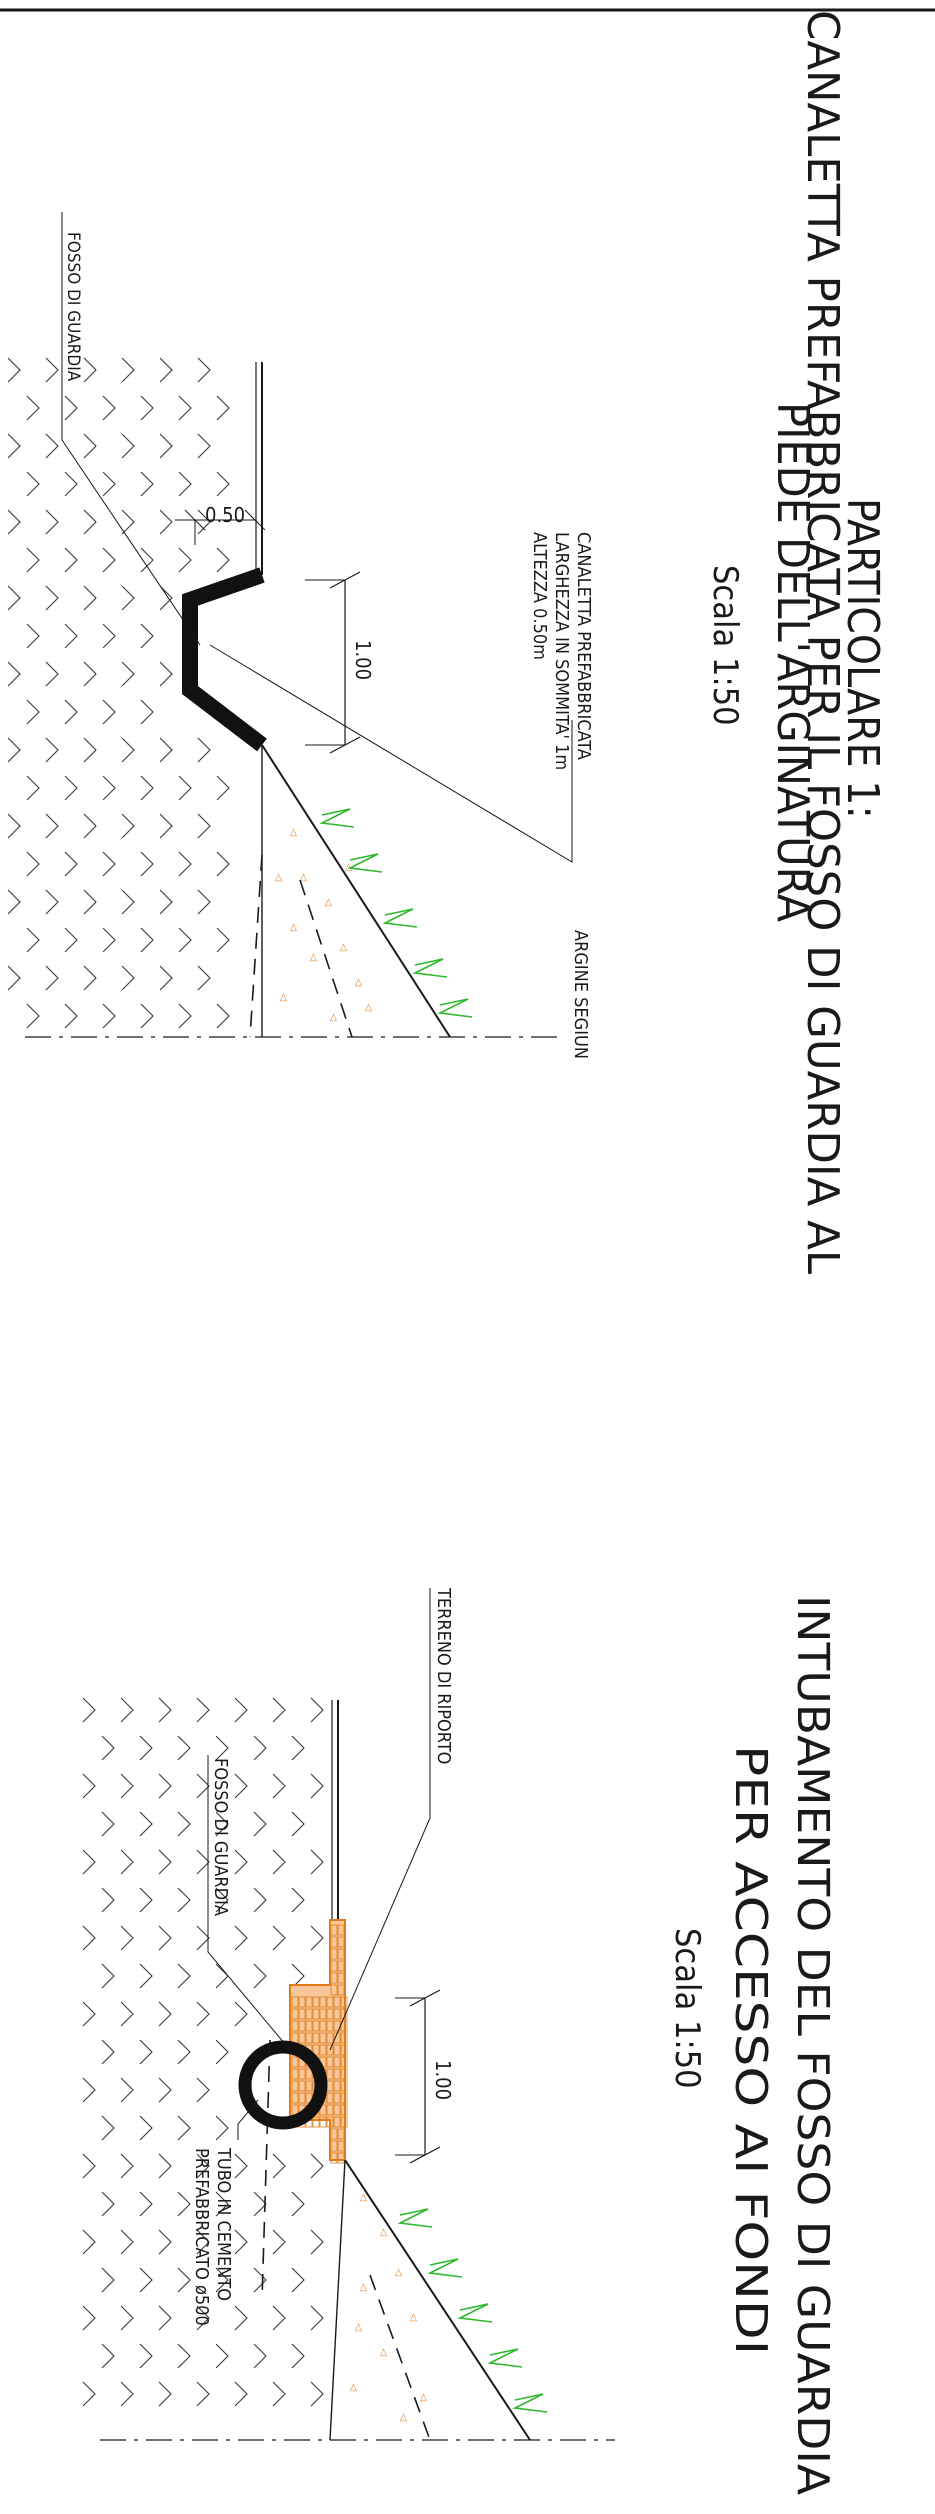 The height and width of the screenshot is (2514, 935). Describe the element at coordinates (472, 2310) in the screenshot. I see `detail2-grass` at that location.